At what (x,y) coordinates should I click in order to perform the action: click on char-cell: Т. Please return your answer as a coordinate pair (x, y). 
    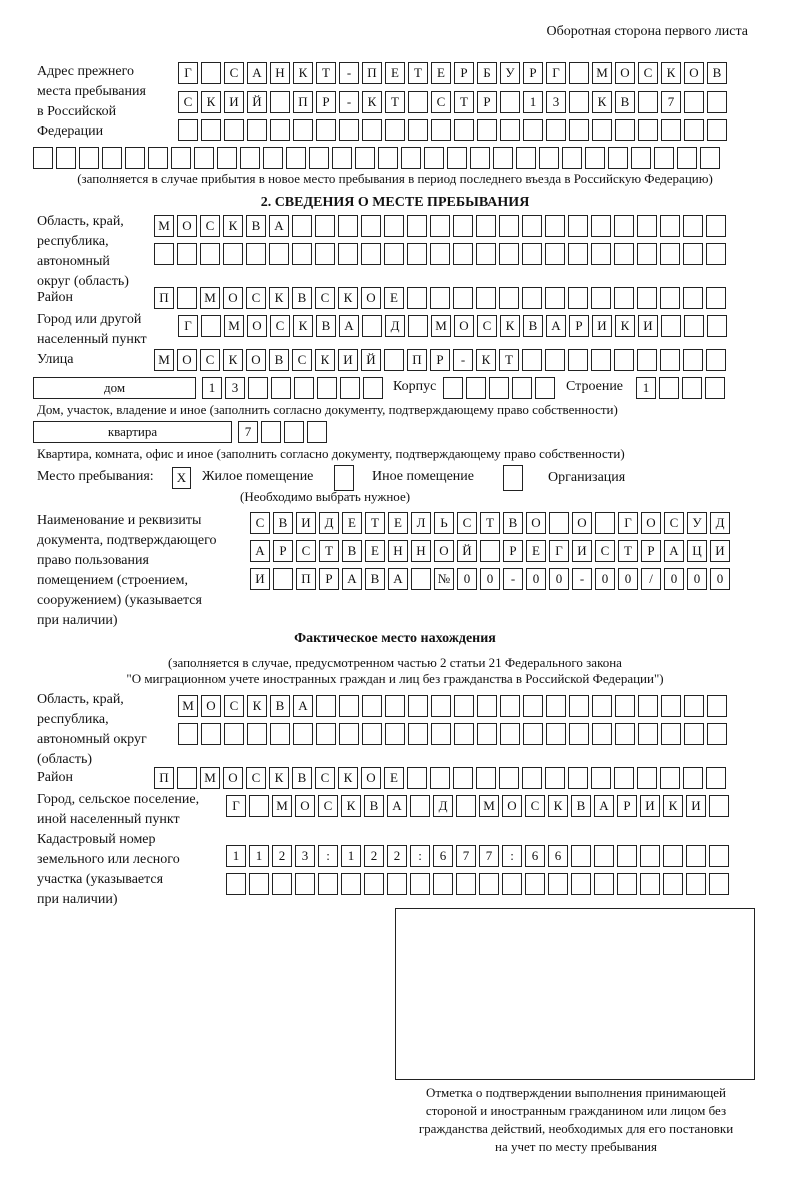
    Looking at the image, I should click on (509, 360).